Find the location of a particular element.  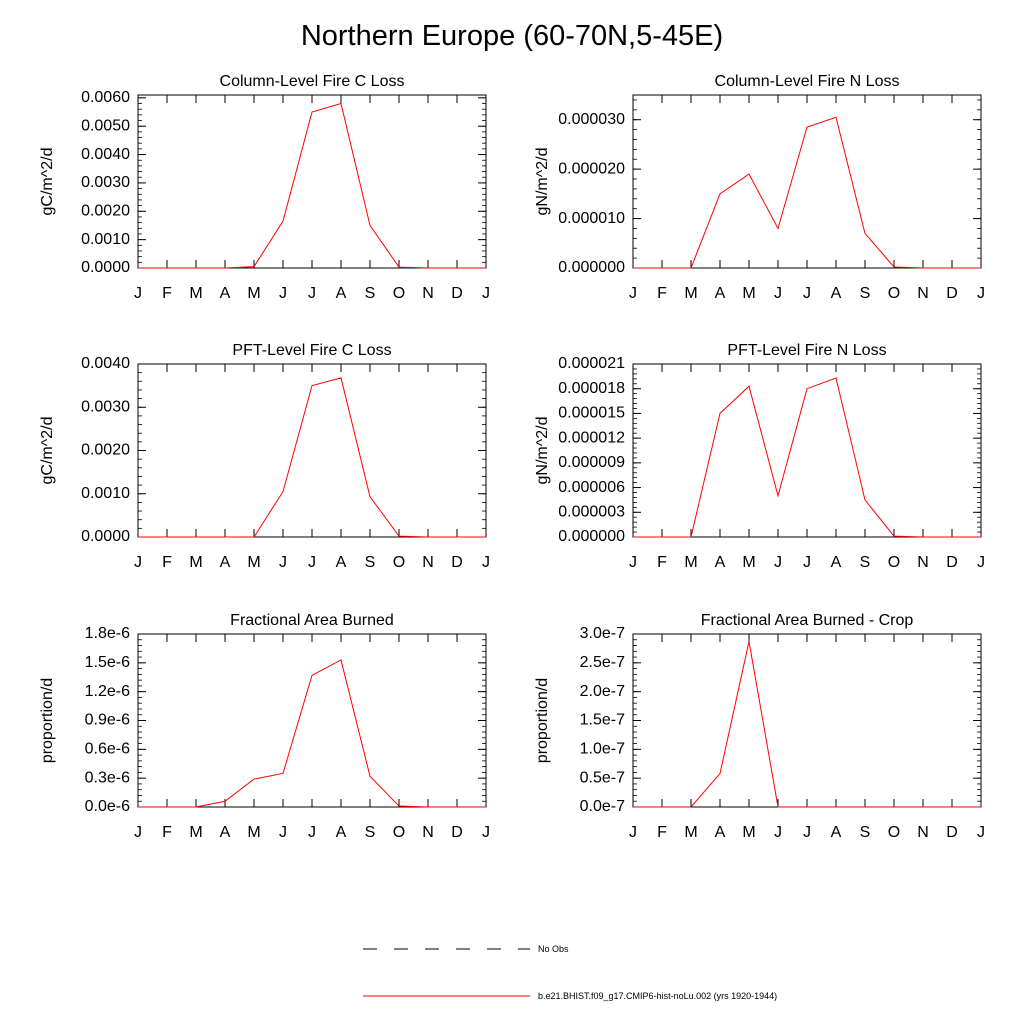

y-tick-label: 0.0050 is located at coordinates (105, 125).